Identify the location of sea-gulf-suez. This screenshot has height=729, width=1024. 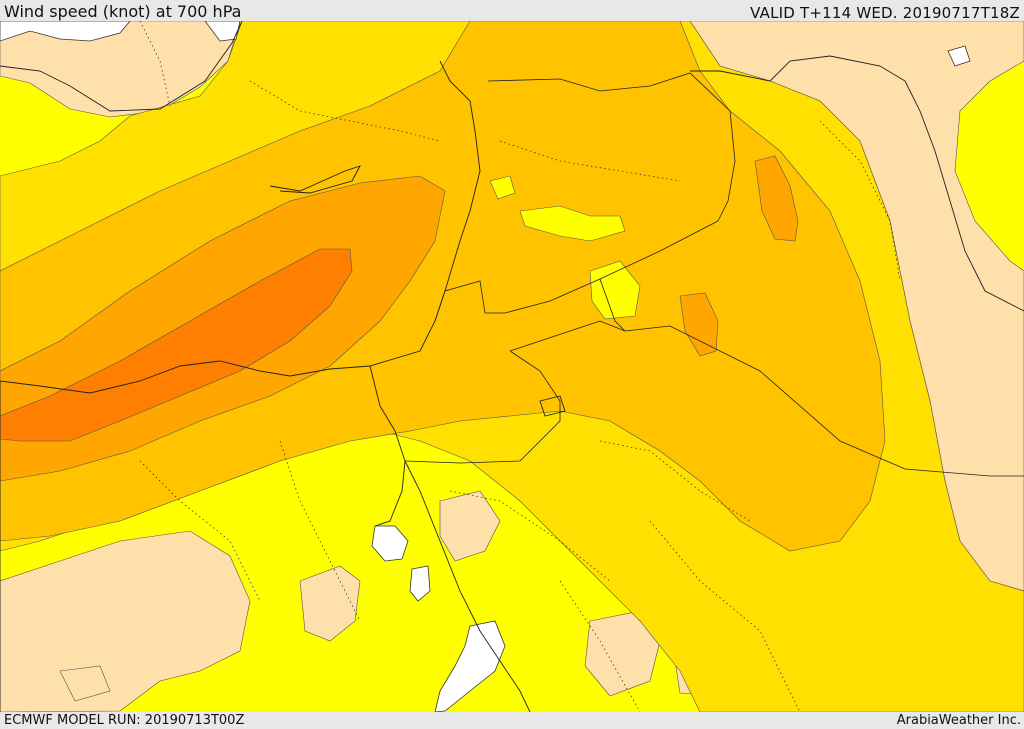
(390, 543).